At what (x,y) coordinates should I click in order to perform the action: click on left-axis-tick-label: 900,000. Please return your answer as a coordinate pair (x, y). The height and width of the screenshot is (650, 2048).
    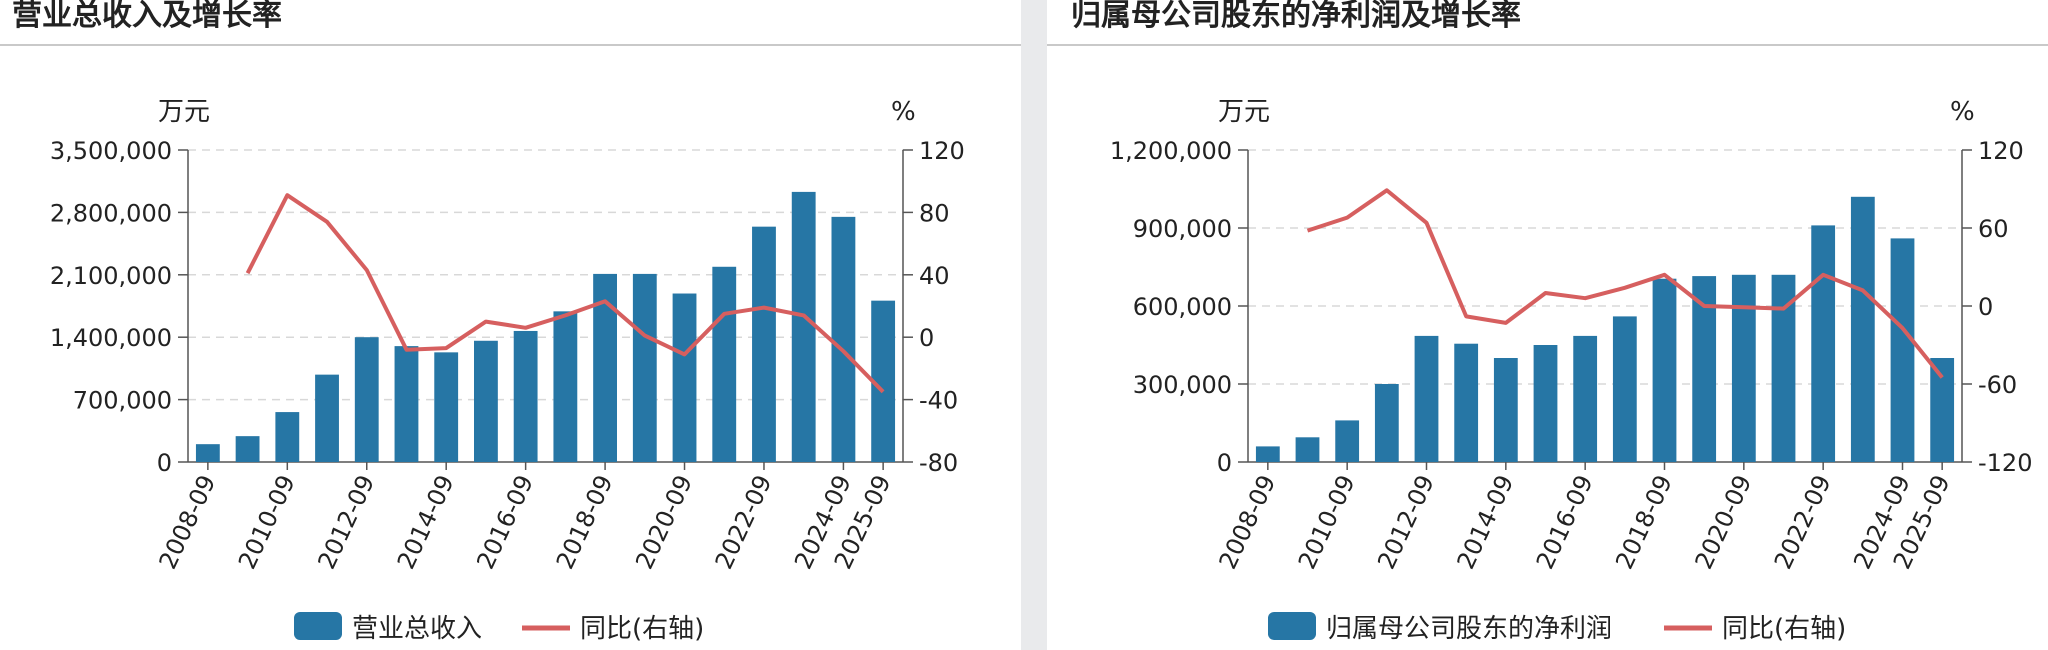
    Looking at the image, I should click on (1182, 229).